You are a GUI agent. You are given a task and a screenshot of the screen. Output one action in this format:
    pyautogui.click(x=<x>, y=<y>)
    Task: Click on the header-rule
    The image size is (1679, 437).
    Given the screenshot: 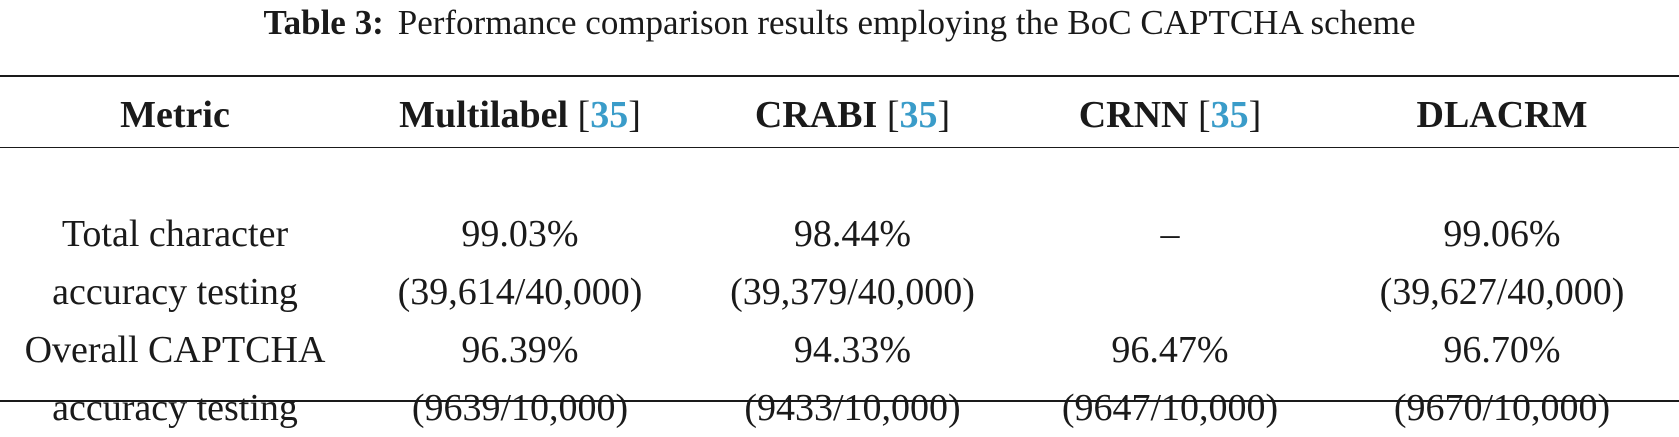 What is the action you would take?
    pyautogui.click(x=839, y=147)
    